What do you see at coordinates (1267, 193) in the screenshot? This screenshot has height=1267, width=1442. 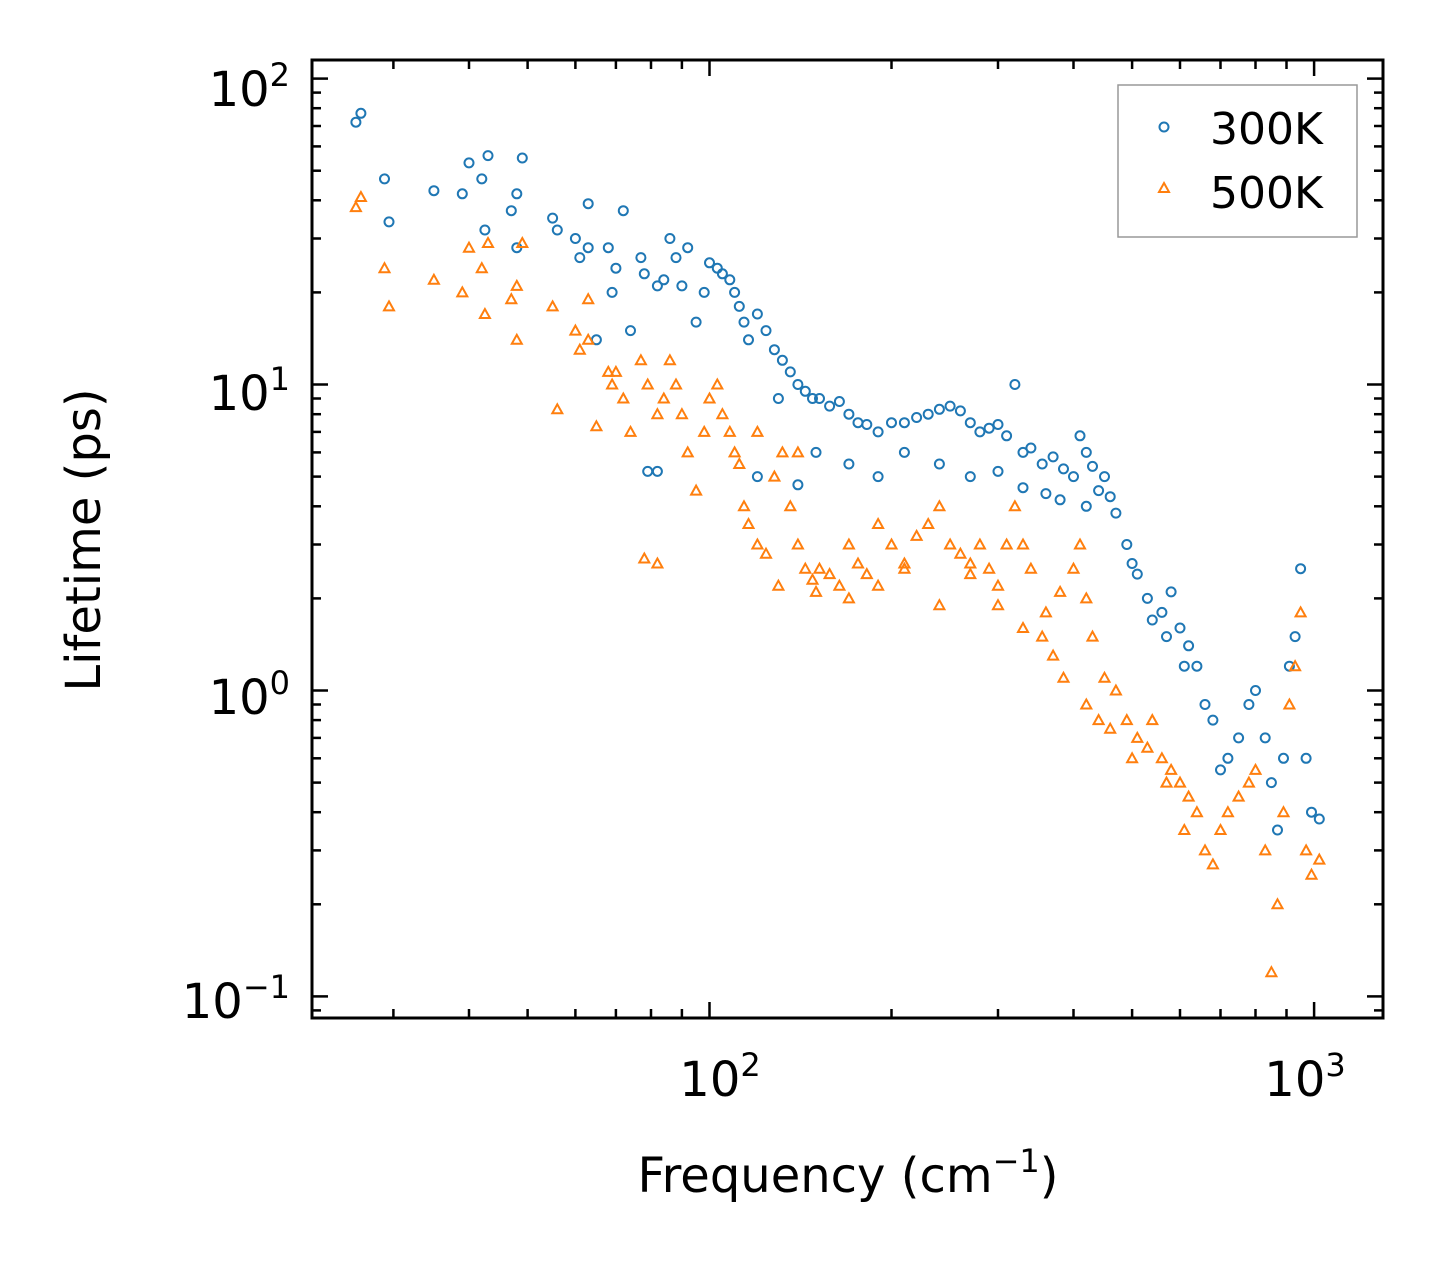 I see `legend-label-500k: 500K` at bounding box center [1267, 193].